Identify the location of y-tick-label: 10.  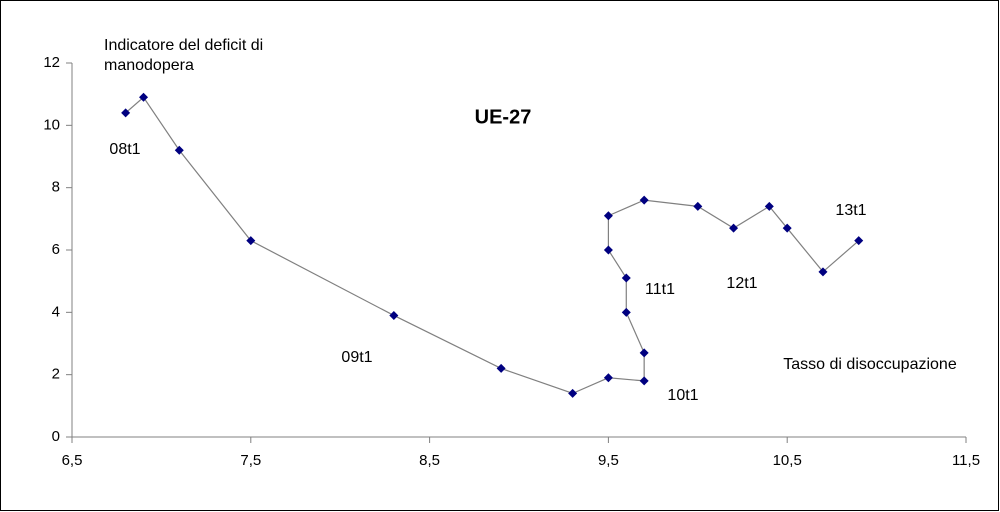
(51, 124).